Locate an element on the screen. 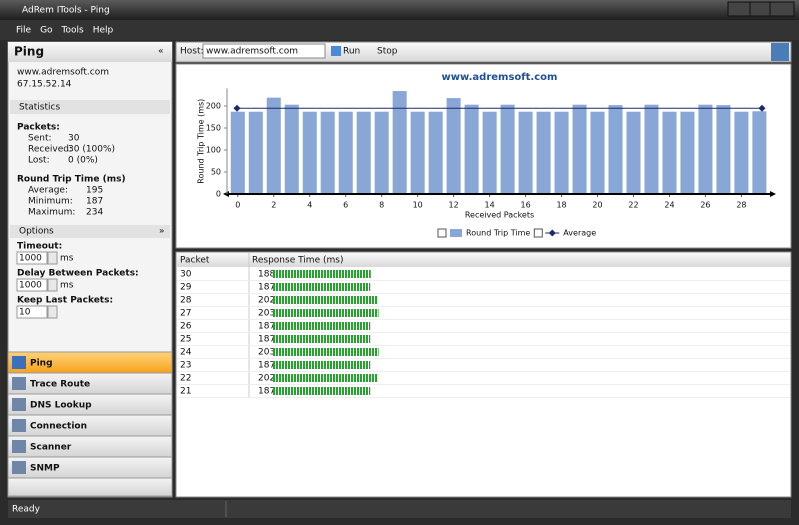 The height and width of the screenshot is (525, 799). x-tick-label: 28 is located at coordinates (741, 205).